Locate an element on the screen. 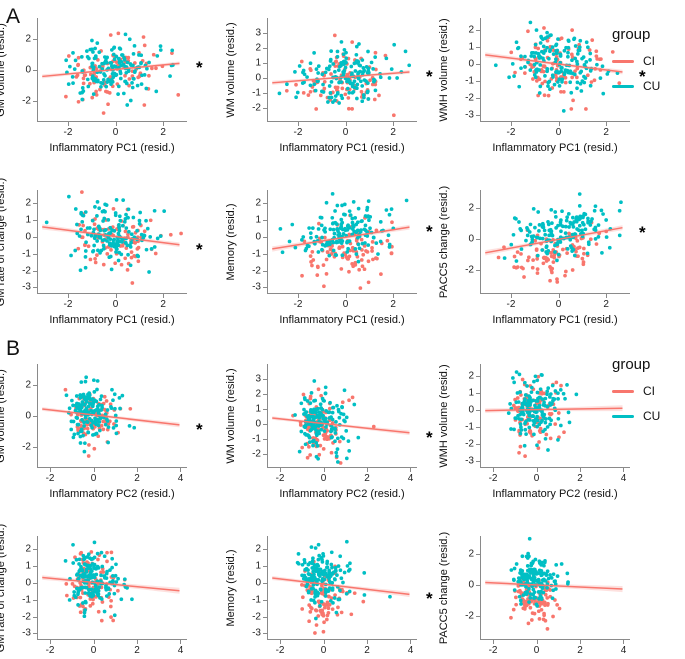  y-axis-line is located at coordinates (480, 242).